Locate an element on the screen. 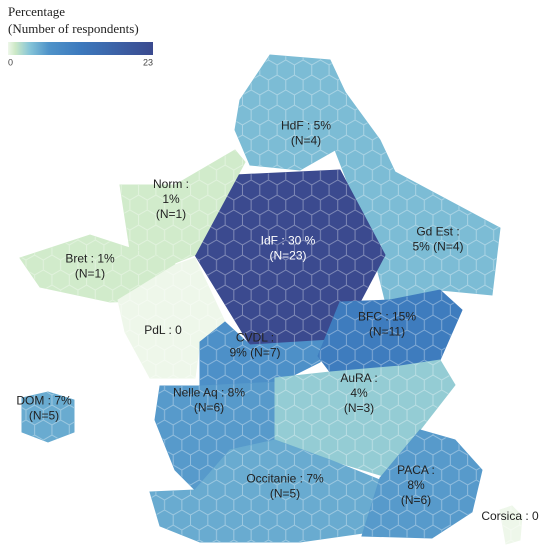 The image size is (550, 556). region-label: (N=11) is located at coordinates (387, 332).